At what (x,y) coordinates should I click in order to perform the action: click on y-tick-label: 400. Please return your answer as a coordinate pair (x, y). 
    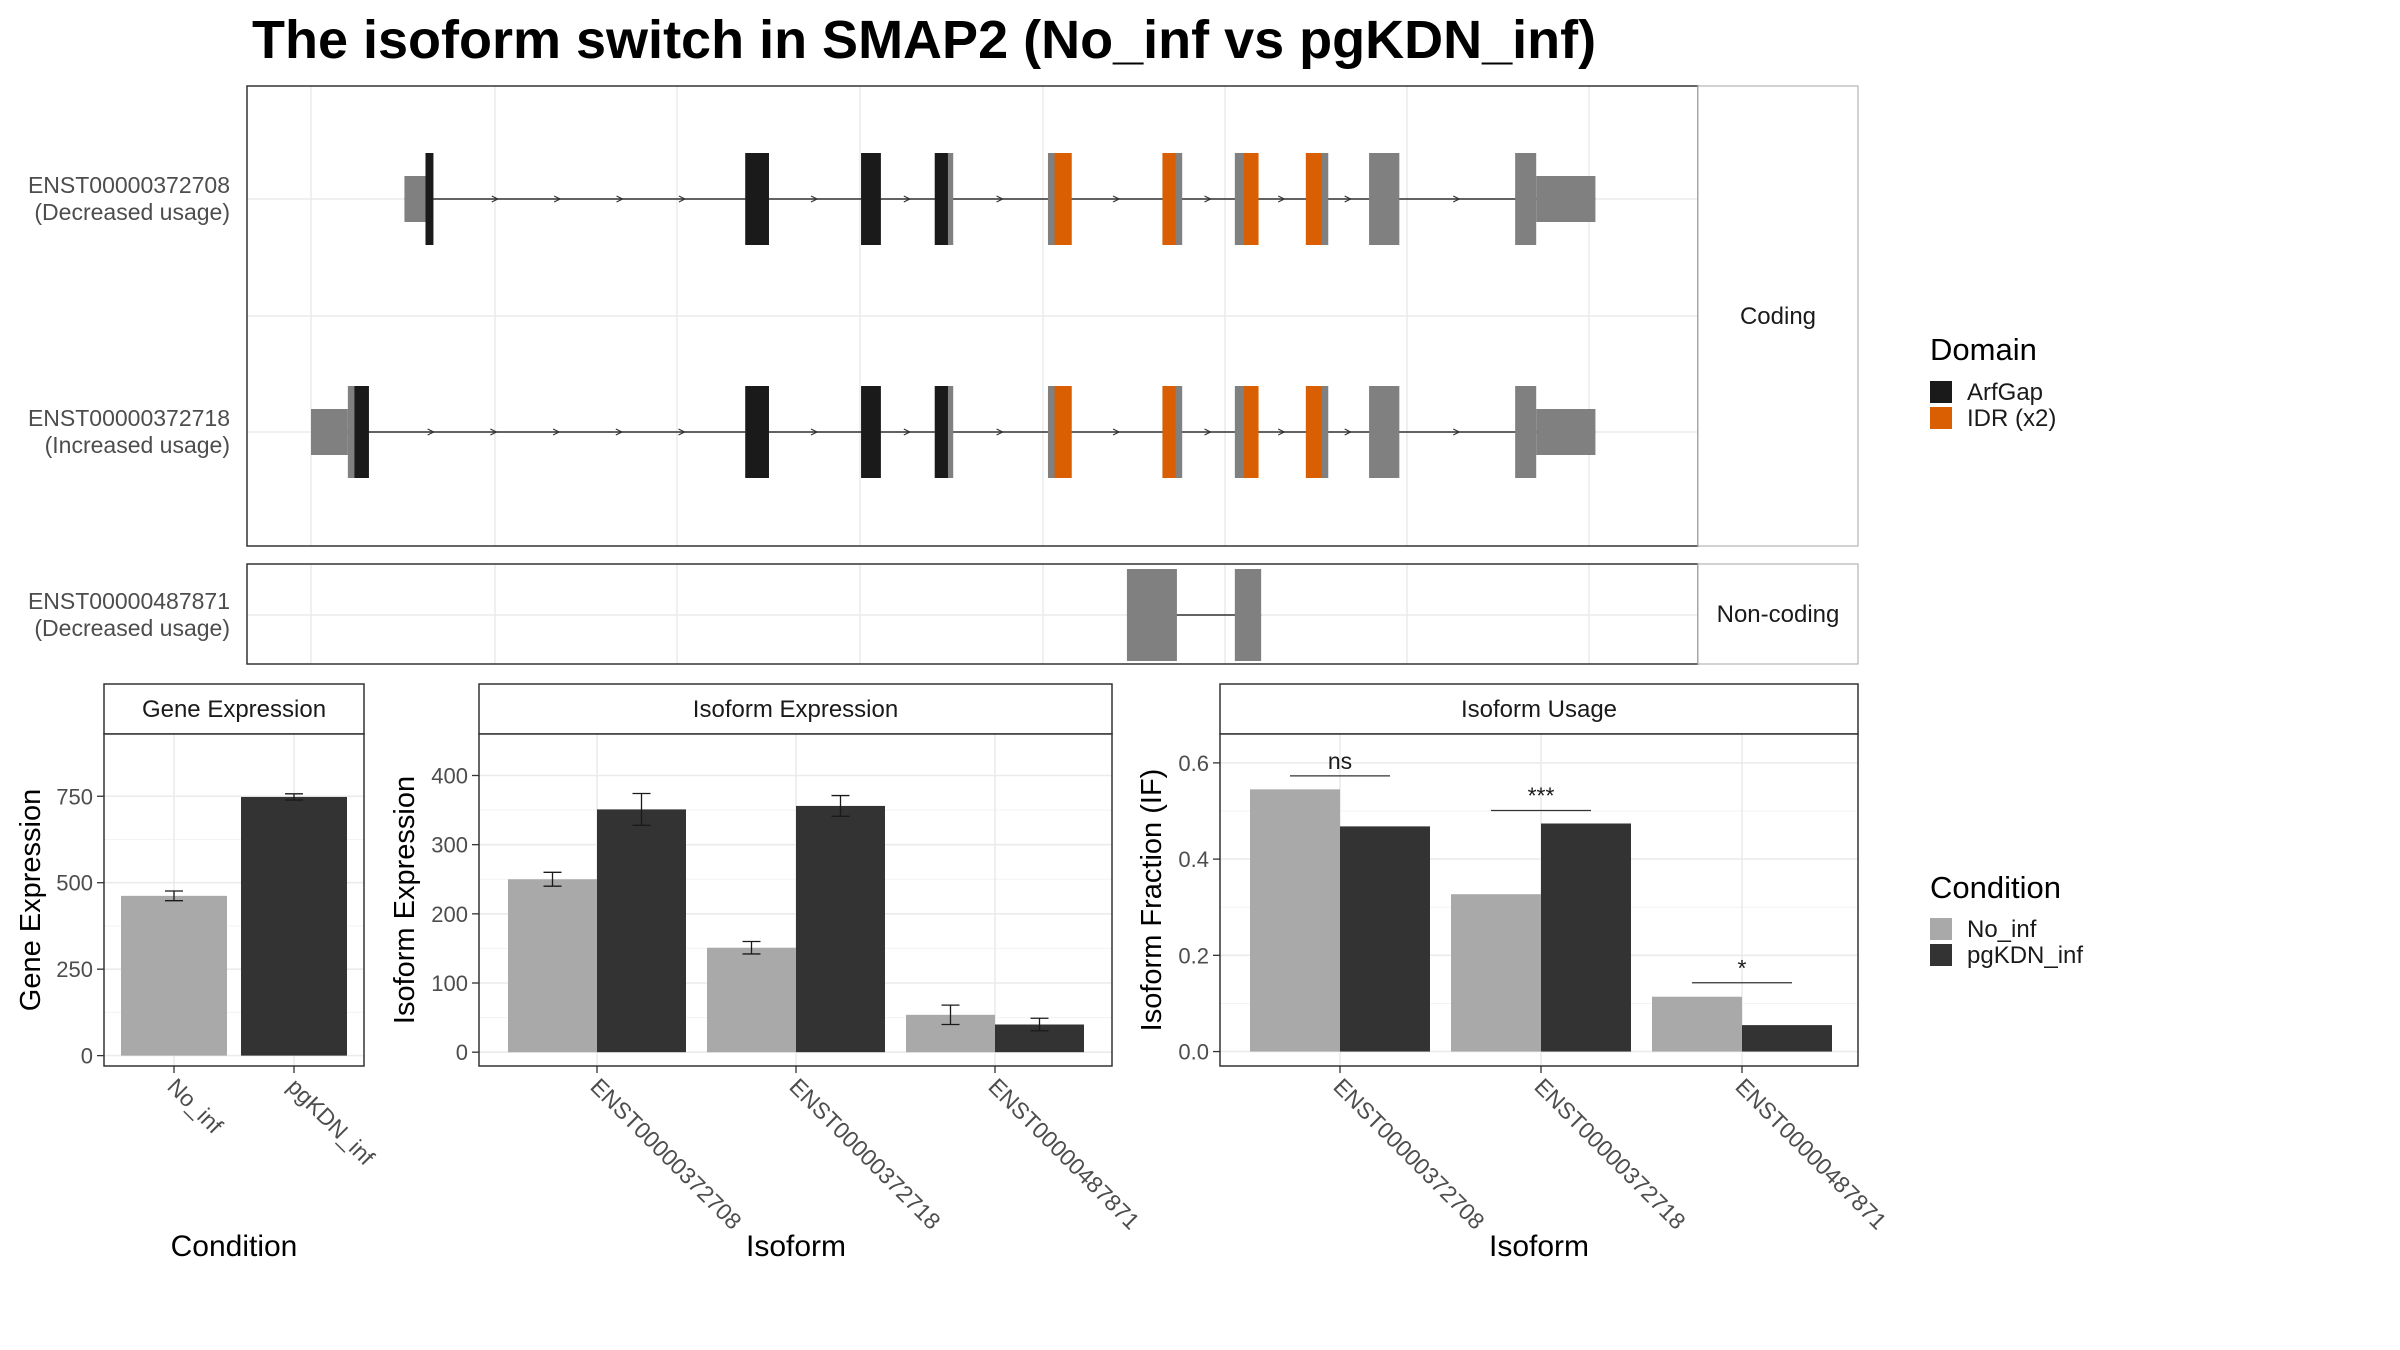
    Looking at the image, I should click on (449, 776).